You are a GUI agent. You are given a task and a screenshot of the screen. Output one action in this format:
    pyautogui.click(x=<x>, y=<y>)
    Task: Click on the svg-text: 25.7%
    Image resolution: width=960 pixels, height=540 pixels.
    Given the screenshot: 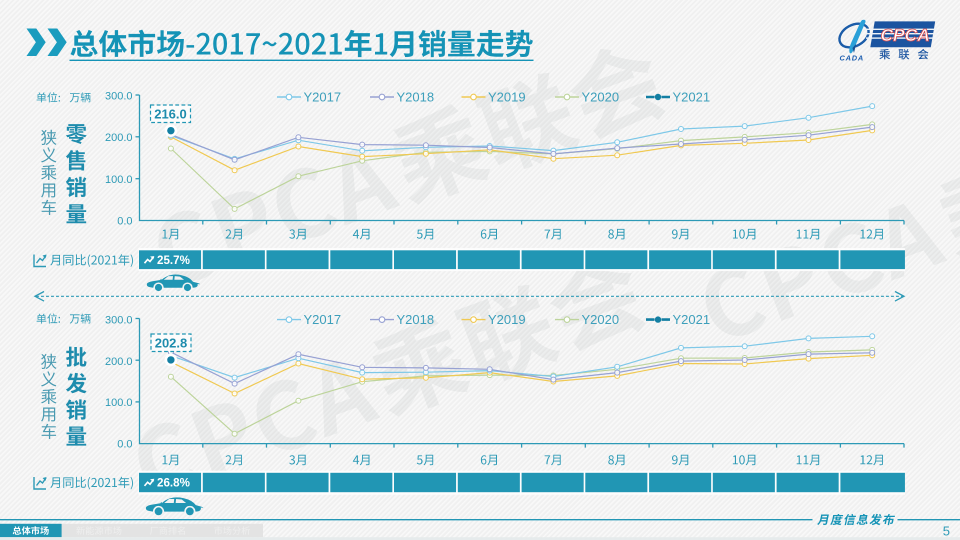 What is the action you would take?
    pyautogui.click(x=173, y=260)
    